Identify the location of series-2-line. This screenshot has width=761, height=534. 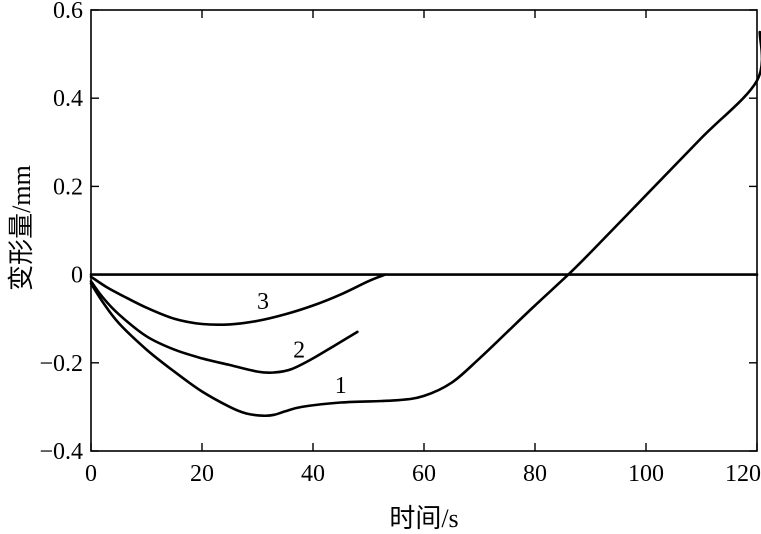
(224, 327).